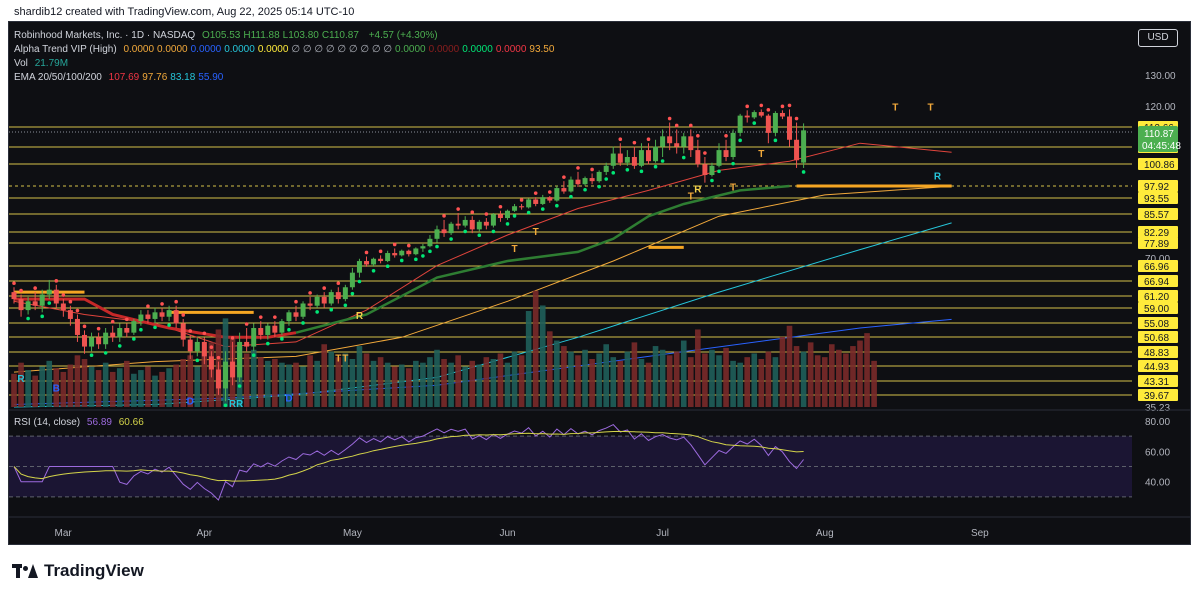  I want to click on signal-D-15: D, so click(288, 398).